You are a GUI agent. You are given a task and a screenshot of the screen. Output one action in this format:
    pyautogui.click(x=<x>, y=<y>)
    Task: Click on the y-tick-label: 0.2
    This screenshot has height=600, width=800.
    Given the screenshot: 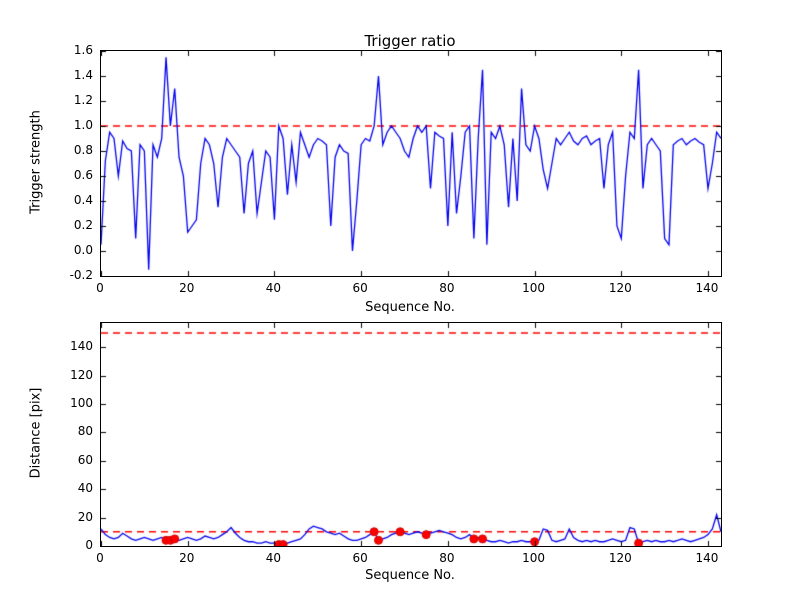 What is the action you would take?
    pyautogui.click(x=83, y=225)
    